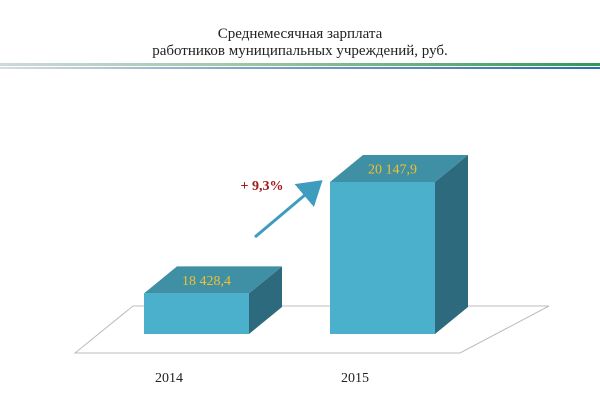 This screenshot has height=409, width=600. Describe the element at coordinates (392, 170) in the screenshot. I see `bar-value-label: 20 147,9` at that location.